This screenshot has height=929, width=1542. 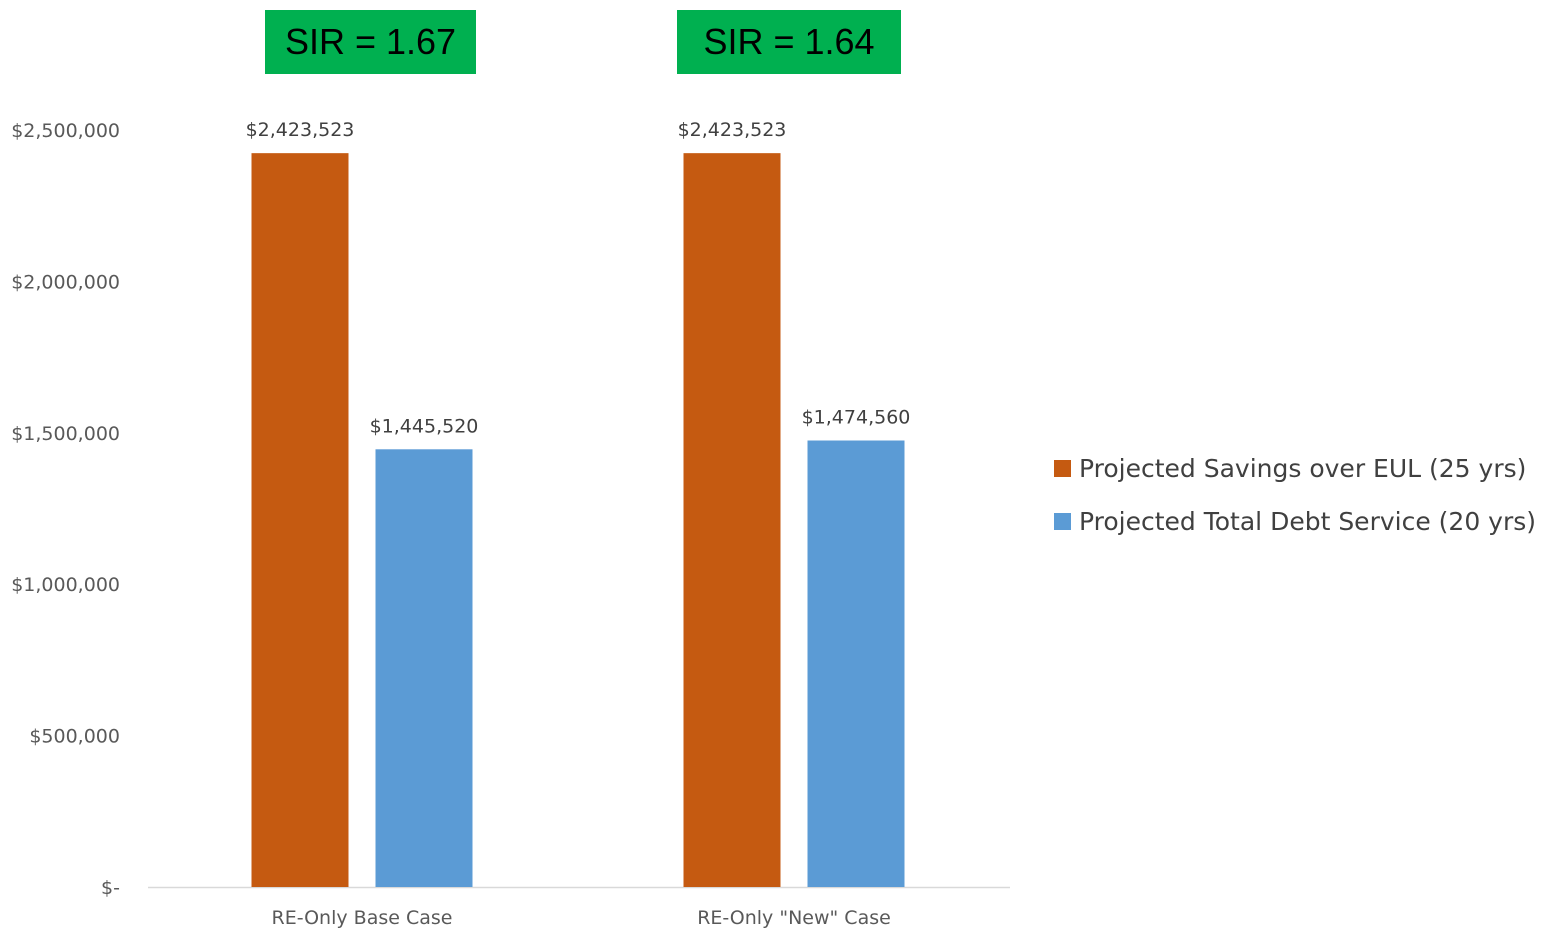 What do you see at coordinates (65, 434) in the screenshot?
I see `y-tick-label: $1,500,000` at bounding box center [65, 434].